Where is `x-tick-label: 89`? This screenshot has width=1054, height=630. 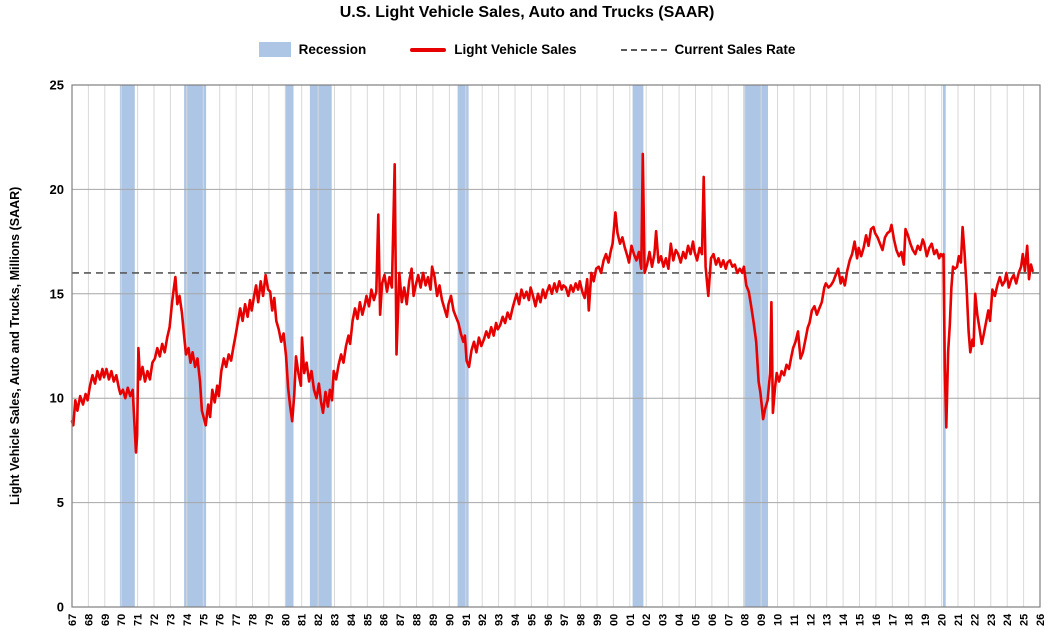 x-tick-label: 89 is located at coordinates (434, 620).